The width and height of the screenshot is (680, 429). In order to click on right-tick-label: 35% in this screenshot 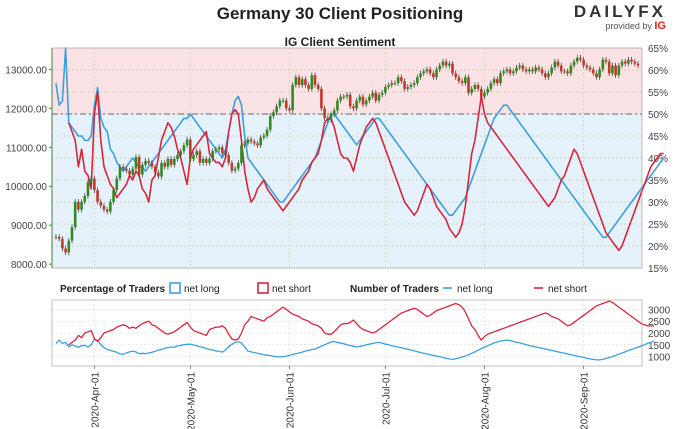, I will do `click(658, 181)`.